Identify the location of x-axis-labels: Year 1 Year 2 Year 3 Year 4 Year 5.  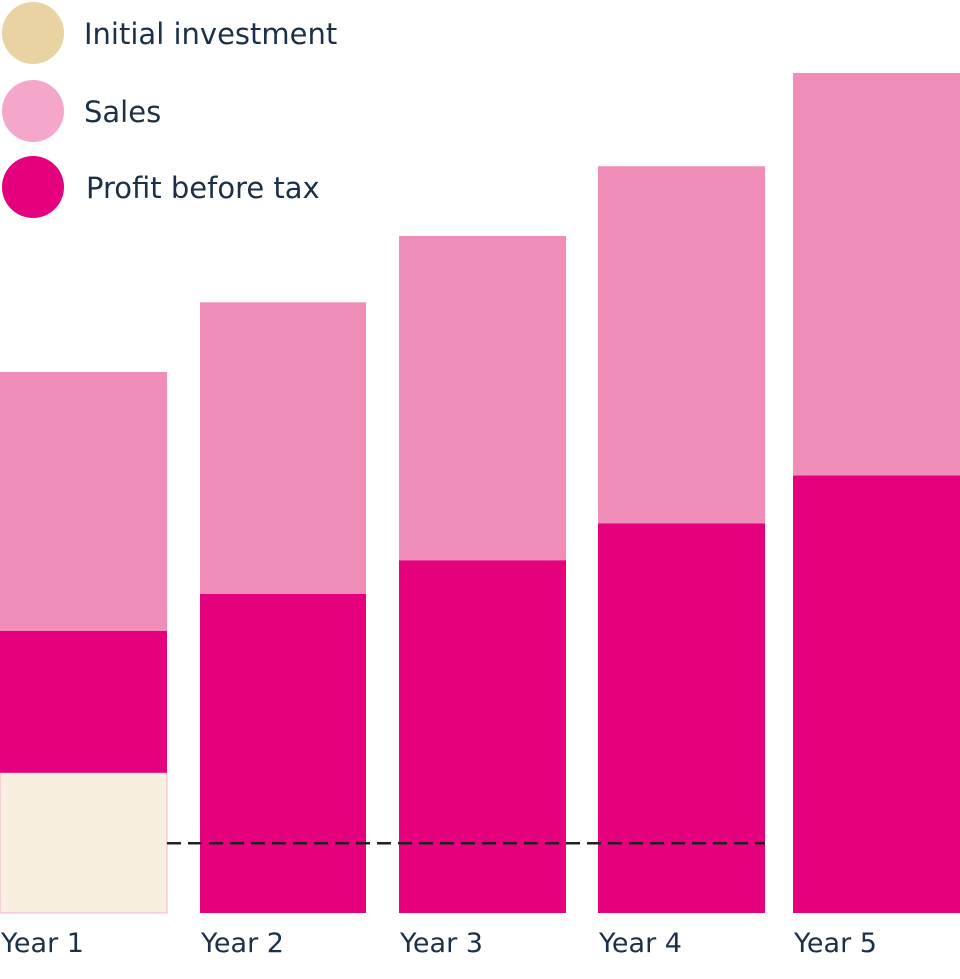
(438, 943).